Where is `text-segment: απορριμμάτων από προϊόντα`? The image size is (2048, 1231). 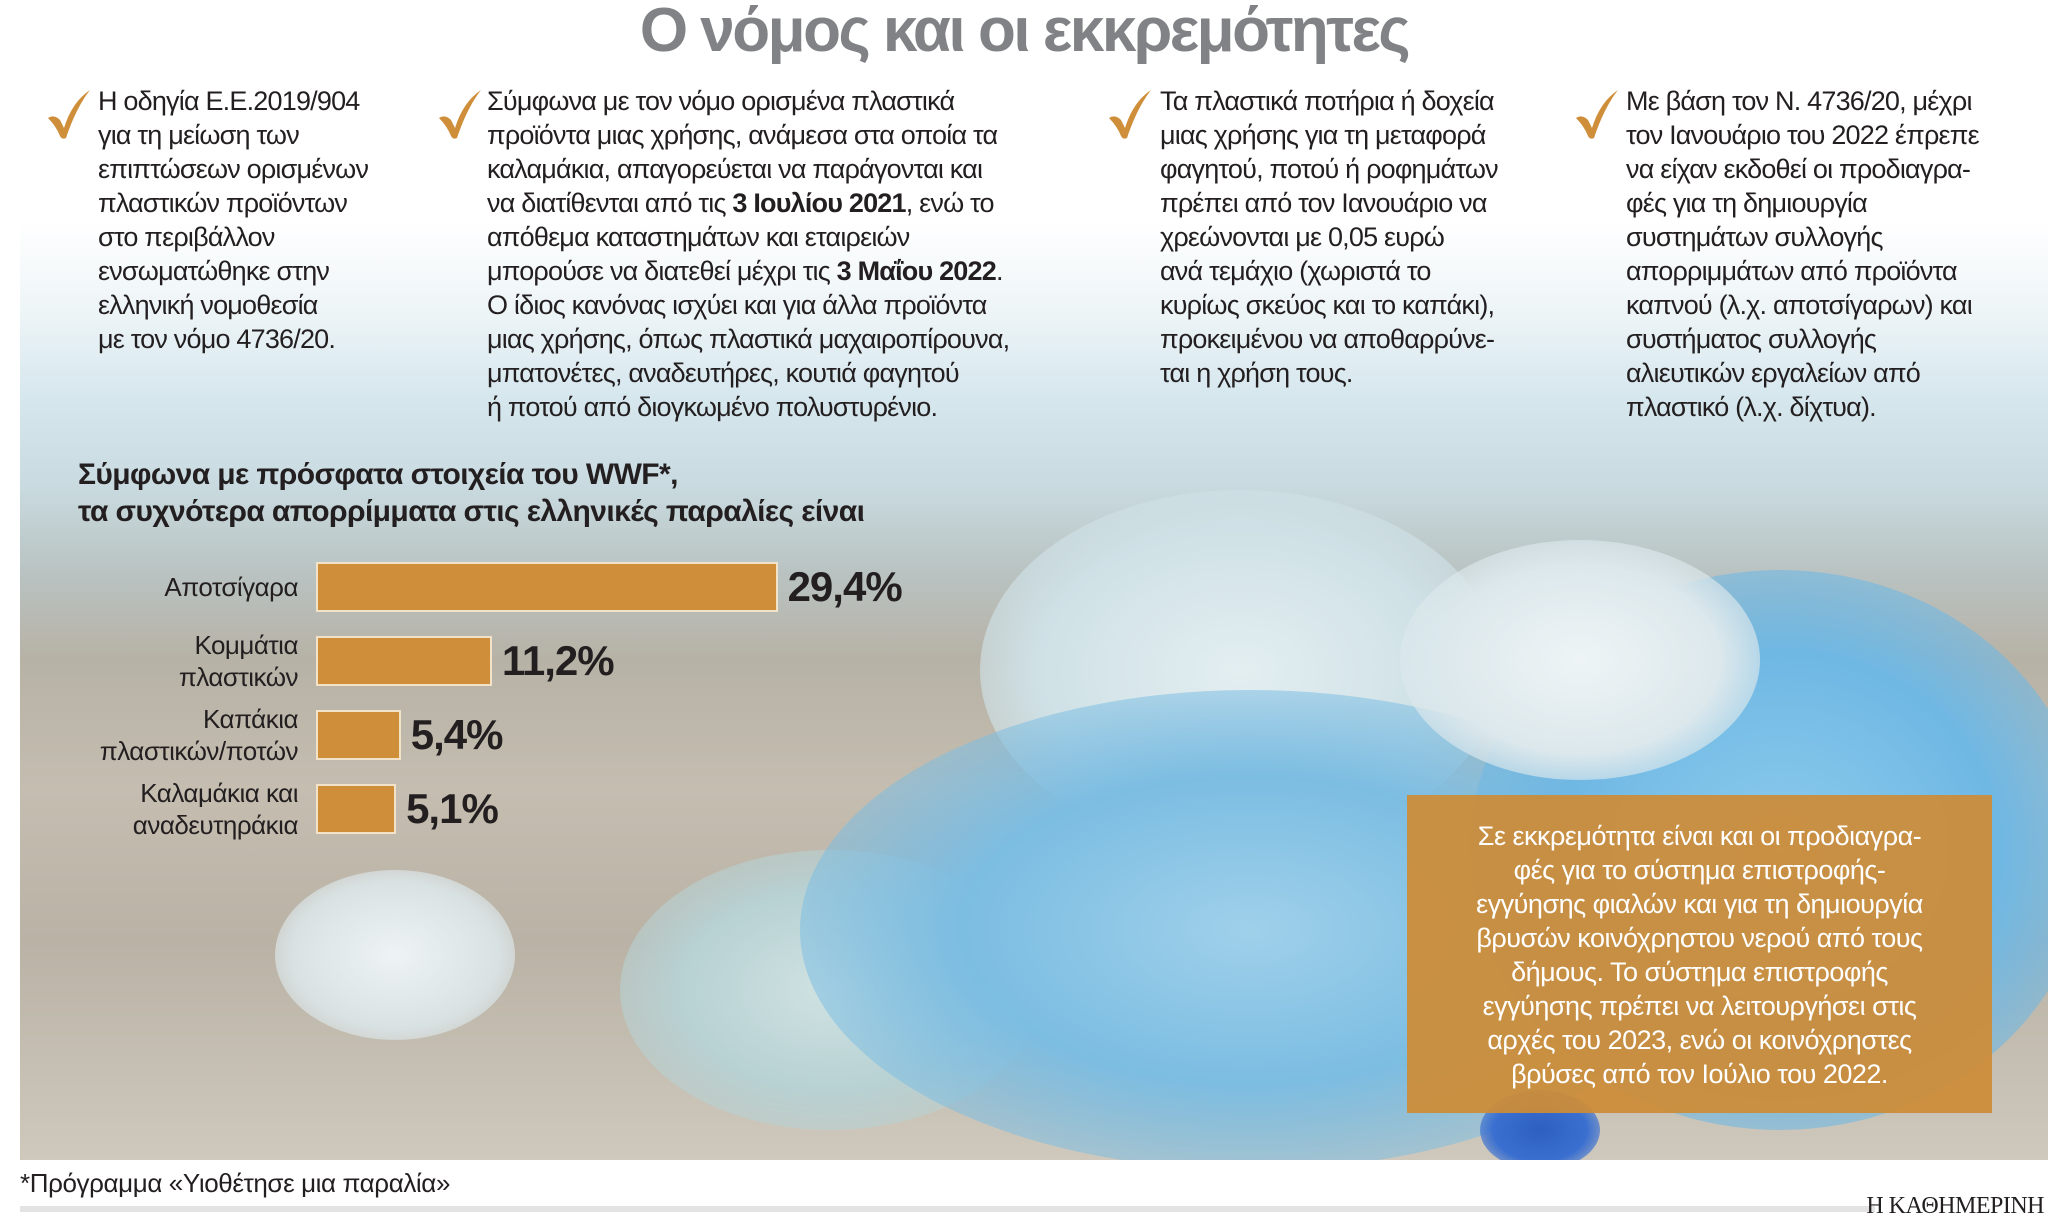
text-segment: απορριμμάτων από προϊόντα is located at coordinates (1792, 271).